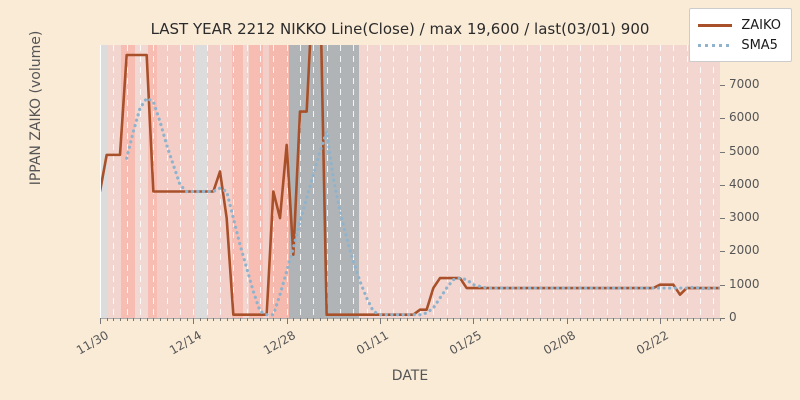 Image resolution: width=800 pixels, height=400 pixels. Describe the element at coordinates (759, 45) in the screenshot. I see `legend-label-sma5: SMA5` at that location.